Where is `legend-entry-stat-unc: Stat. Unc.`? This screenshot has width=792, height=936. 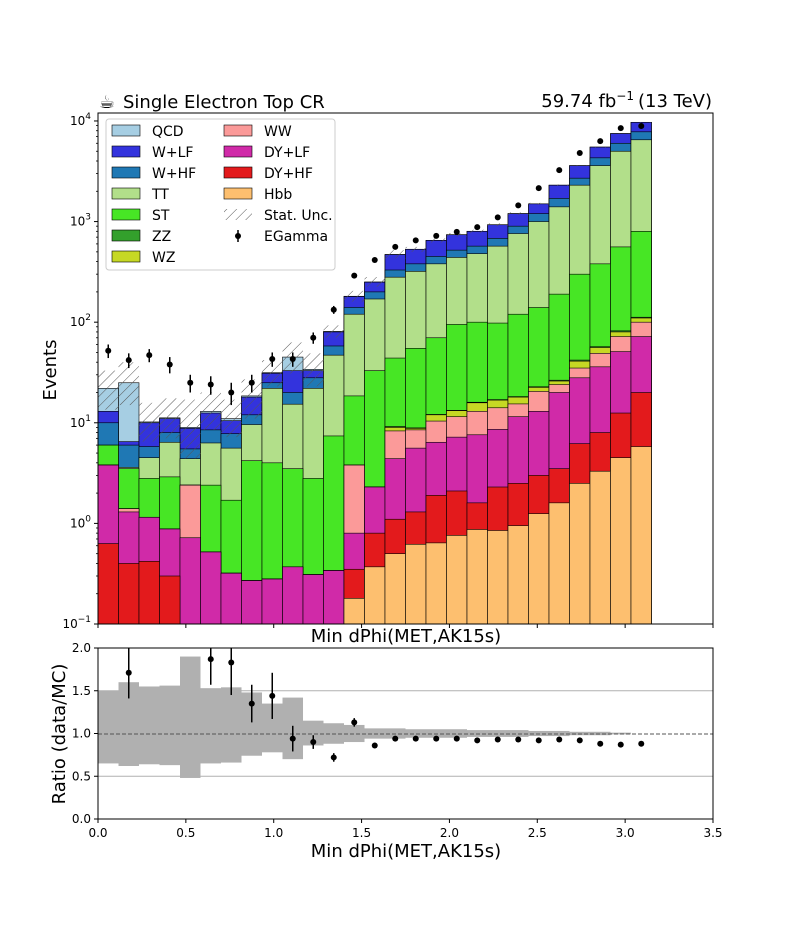 legend-entry-stat-unc: Stat. Unc. is located at coordinates (278, 216).